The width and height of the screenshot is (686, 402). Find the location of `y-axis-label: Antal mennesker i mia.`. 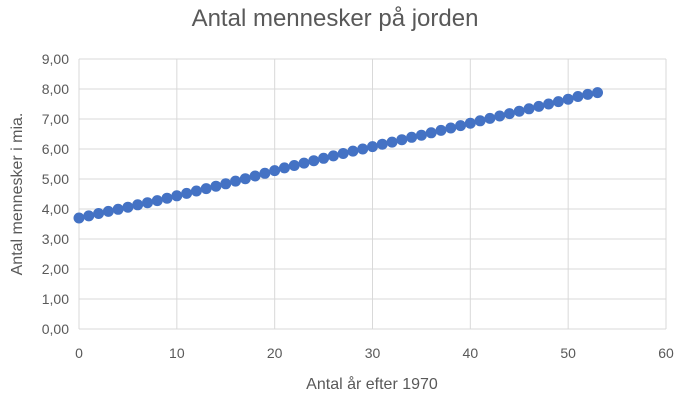

y-axis-label: Antal mennesker i mia. is located at coordinates (17, 194).